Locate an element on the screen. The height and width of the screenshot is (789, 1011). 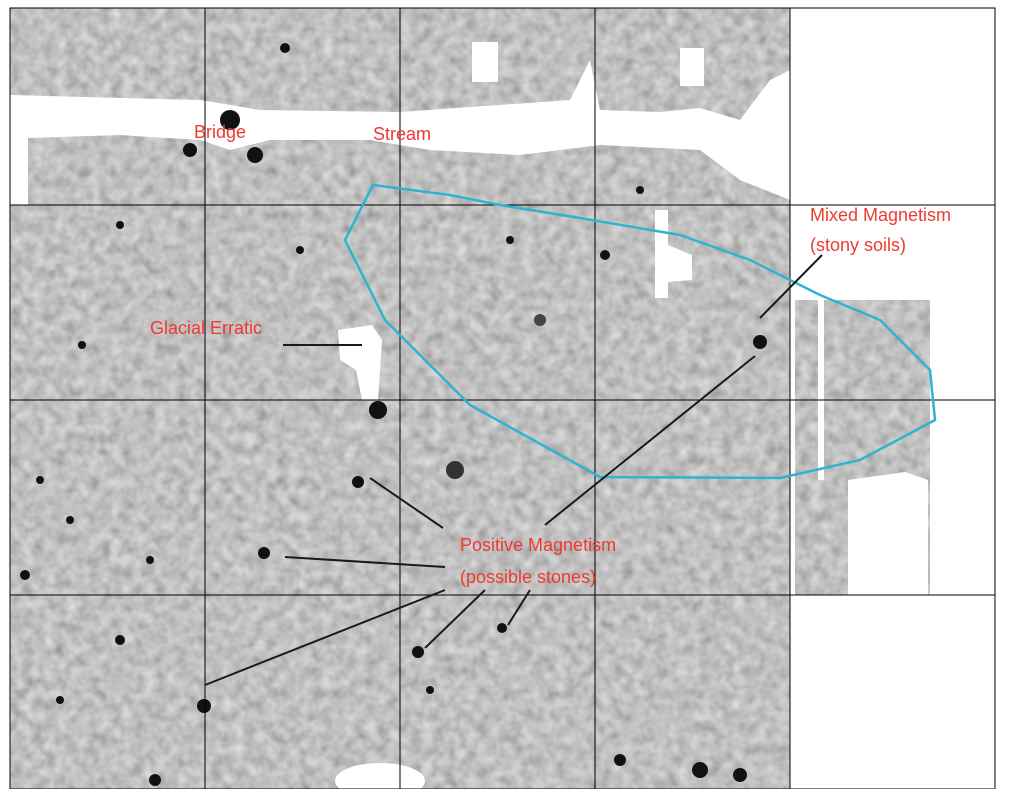
label: Bridge is located at coordinates (220, 132).